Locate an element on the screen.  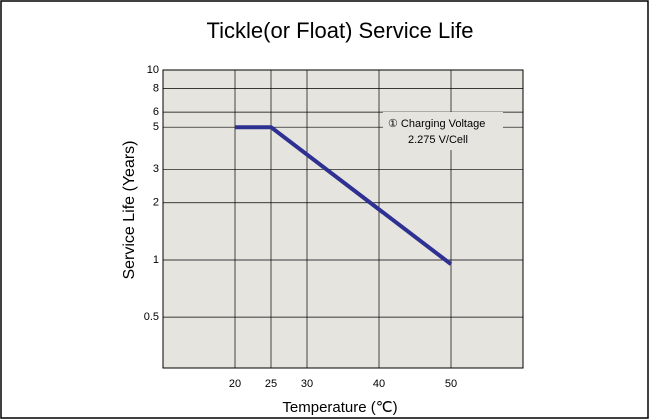
x-axis-label: Temperature (℃) is located at coordinates (339, 407).